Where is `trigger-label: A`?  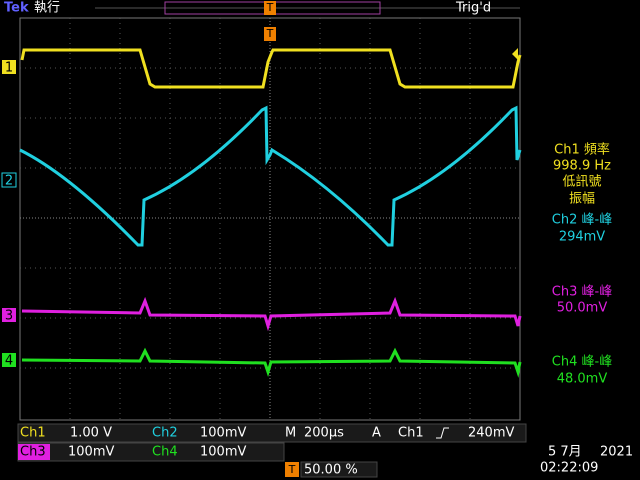 trigger-label: A is located at coordinates (376, 433).